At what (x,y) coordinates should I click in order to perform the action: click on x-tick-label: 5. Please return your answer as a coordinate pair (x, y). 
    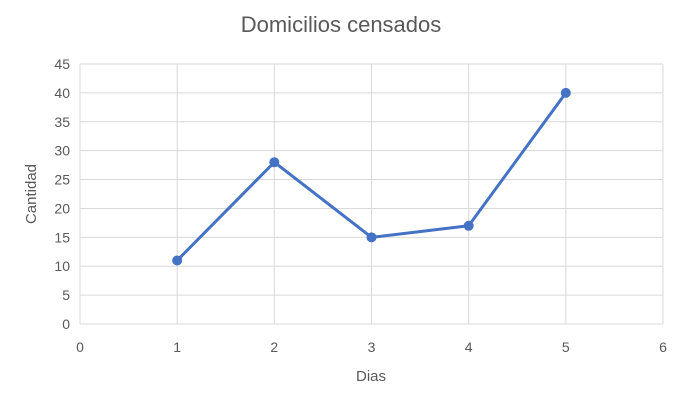
    Looking at the image, I should click on (566, 347).